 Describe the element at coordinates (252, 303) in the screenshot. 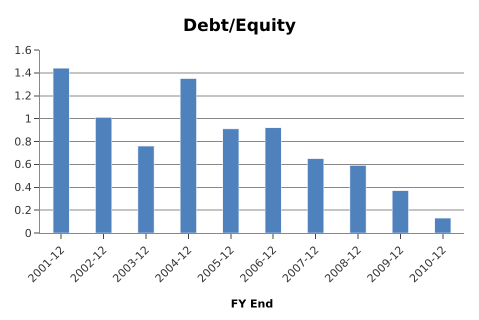

I see `x-axis-title: FY End` at that location.